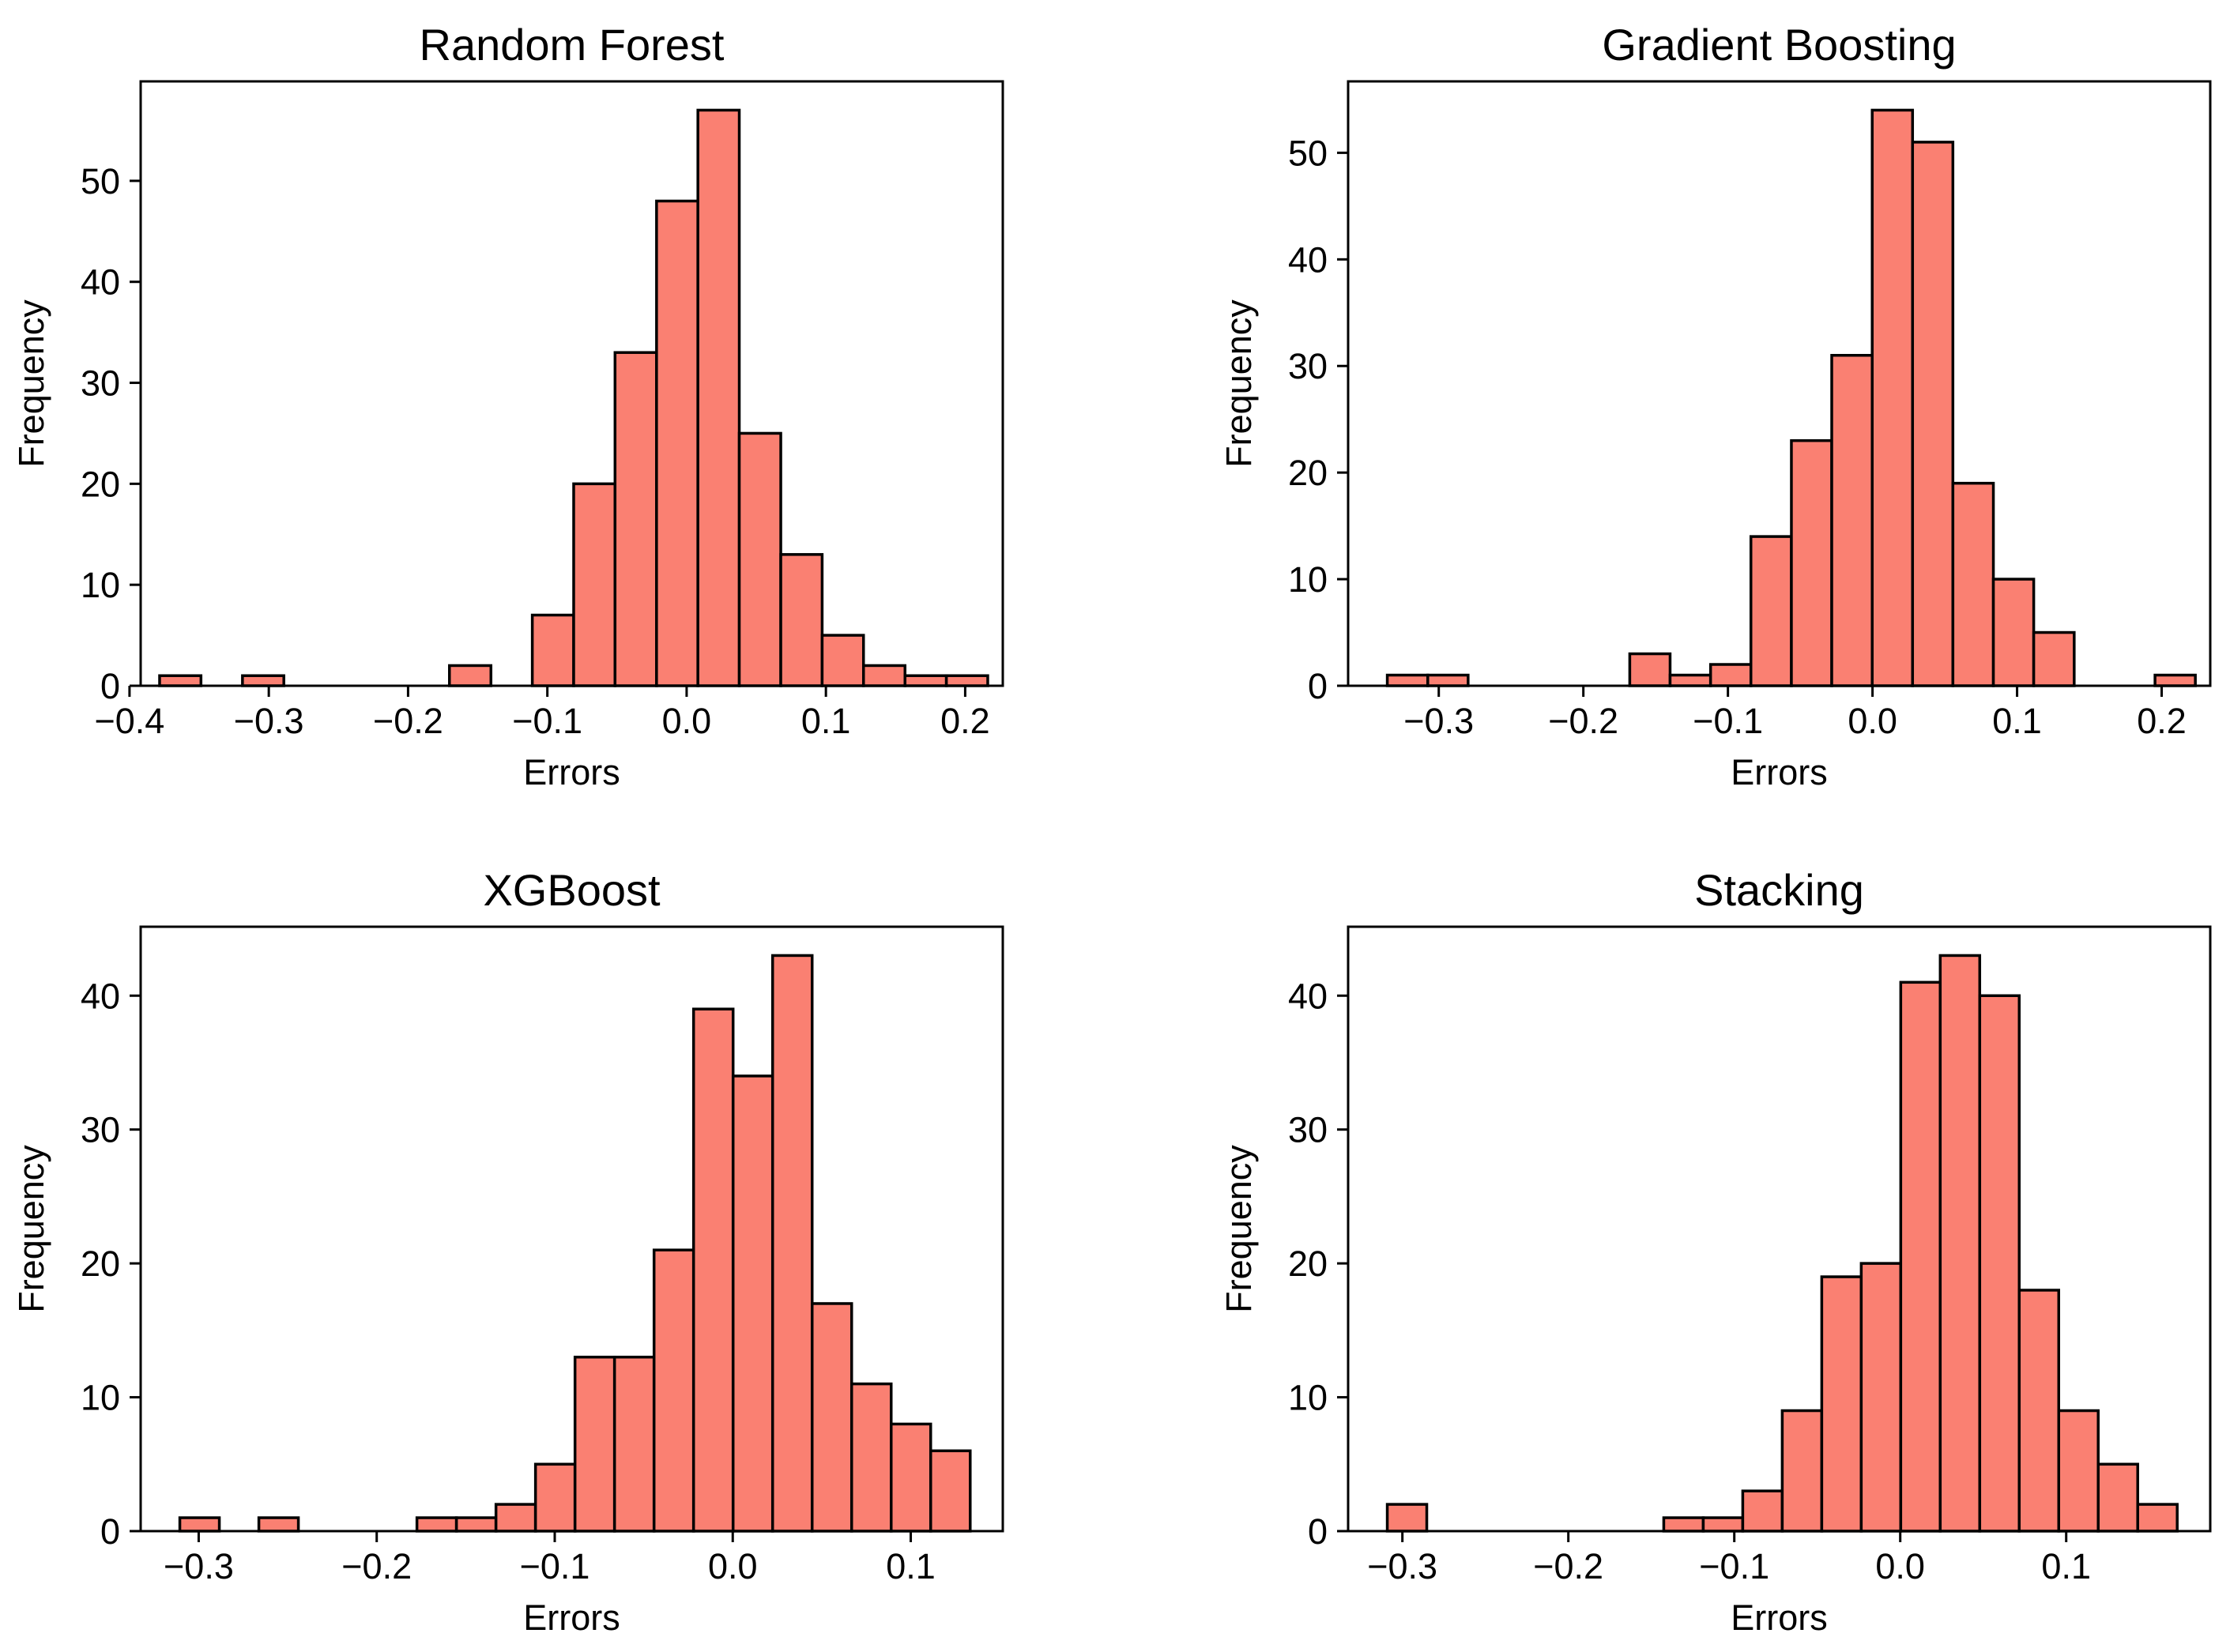 The width and height of the screenshot is (2230, 1652). Describe the element at coordinates (1728, 721) in the screenshot. I see `gradient-boosting-x-tick-label: −0.1` at that location.